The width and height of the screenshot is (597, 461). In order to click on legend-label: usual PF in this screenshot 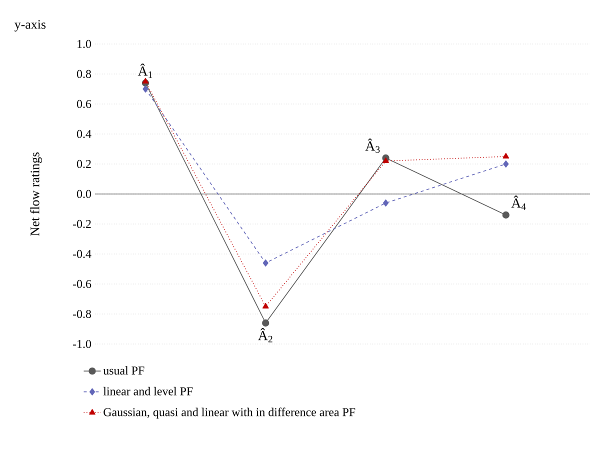, I will do `click(123, 370)`.